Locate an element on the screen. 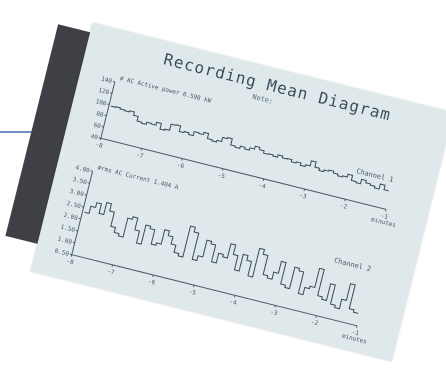 The width and height of the screenshot is (446, 379). channel-1-y-tick: 80 is located at coordinates (100, 114).